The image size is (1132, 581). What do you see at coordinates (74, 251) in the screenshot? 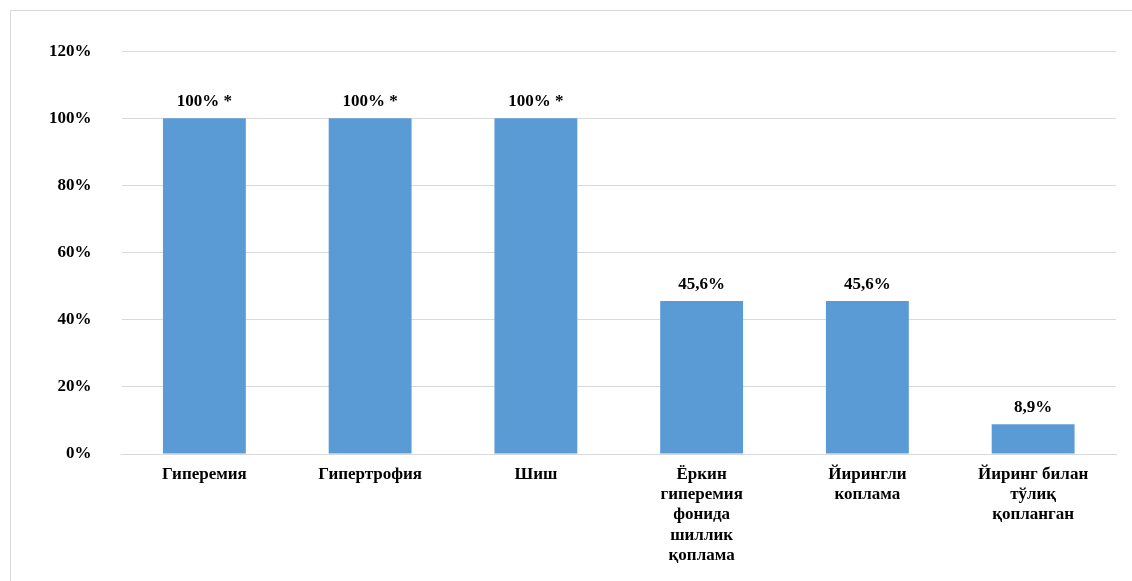
I see `y-tick-label: 60%` at bounding box center [74, 251].